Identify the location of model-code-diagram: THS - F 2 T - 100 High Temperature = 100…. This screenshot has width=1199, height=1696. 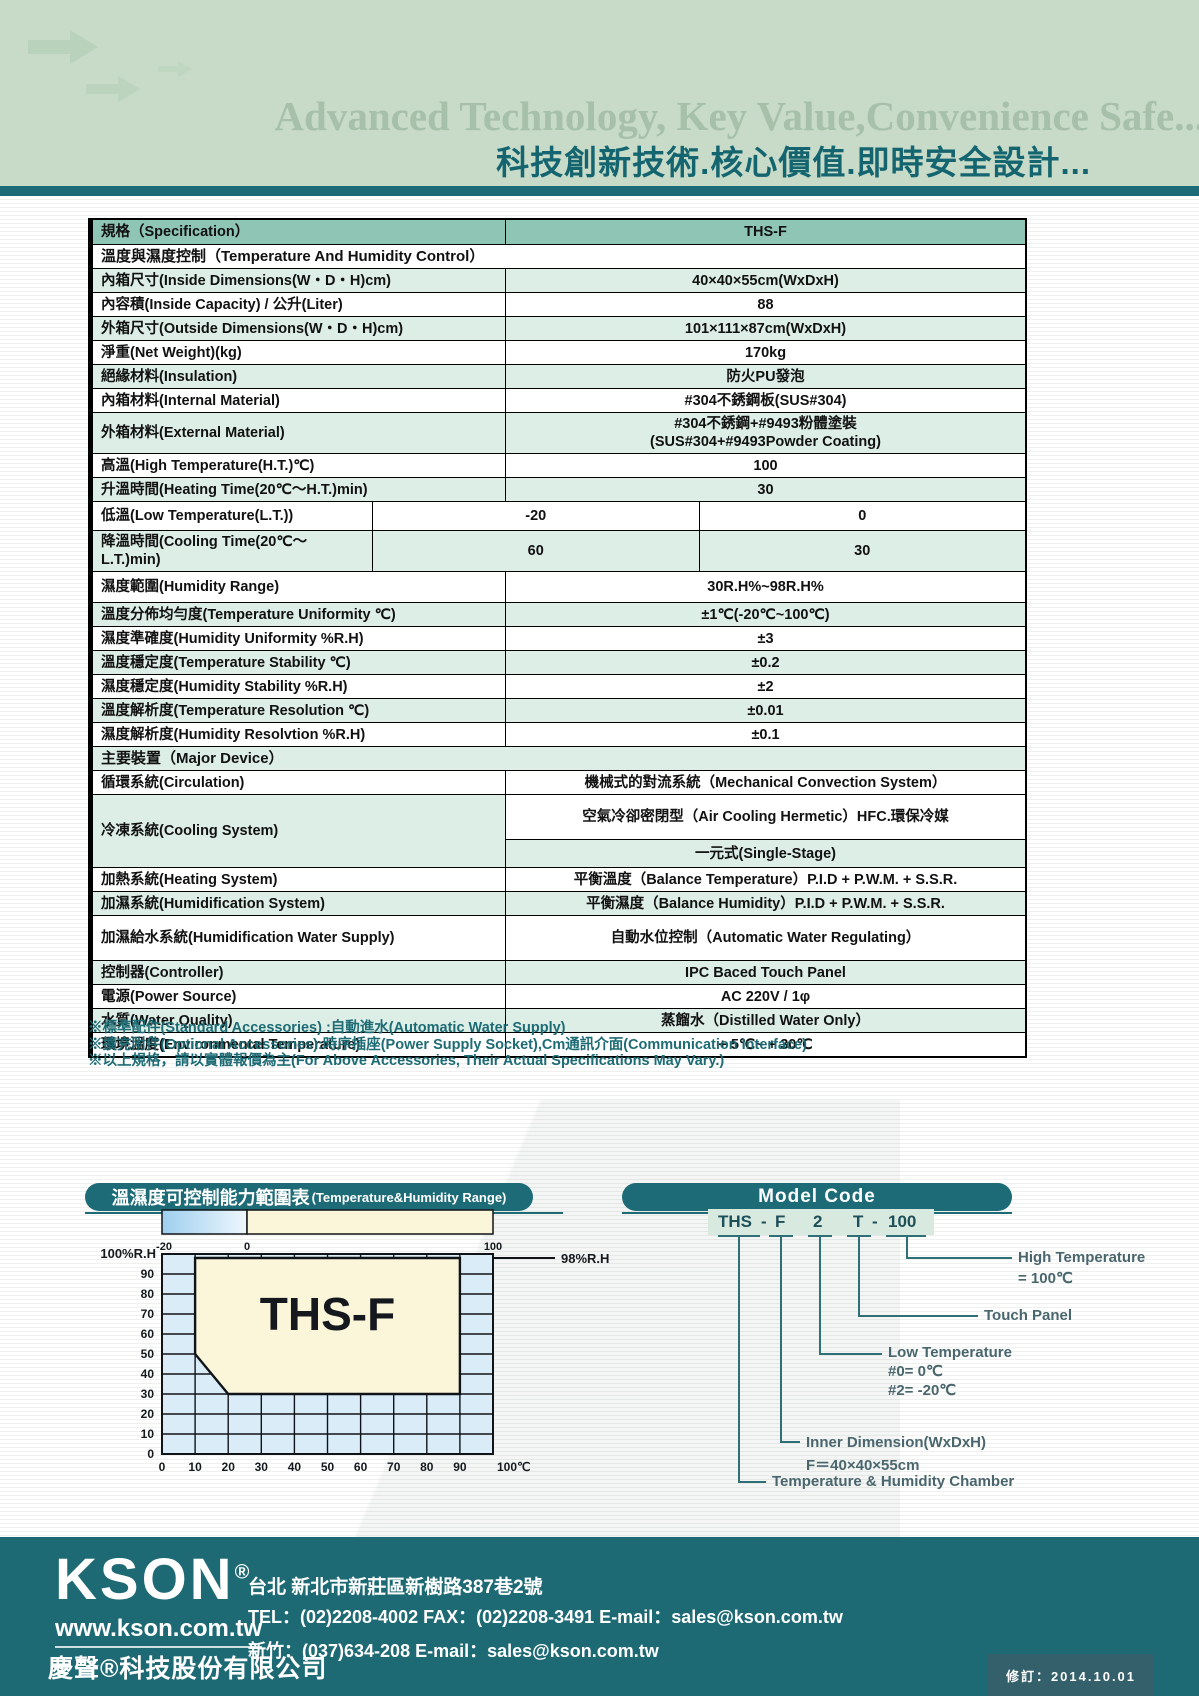
(909, 1348).